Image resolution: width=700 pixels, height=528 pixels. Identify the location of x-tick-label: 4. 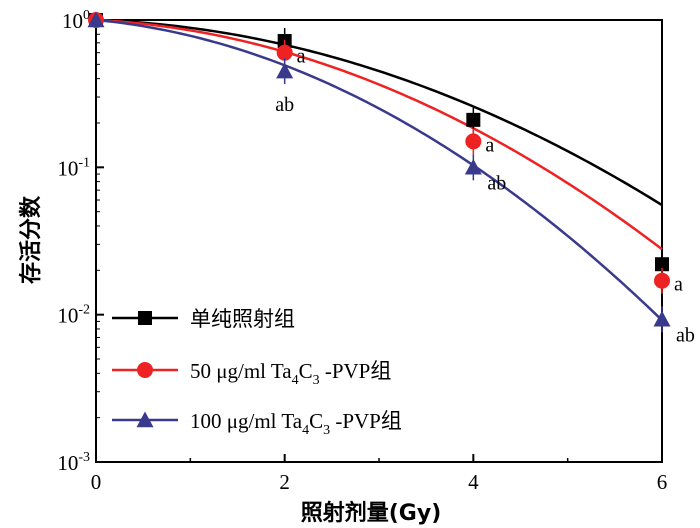
(473, 482).